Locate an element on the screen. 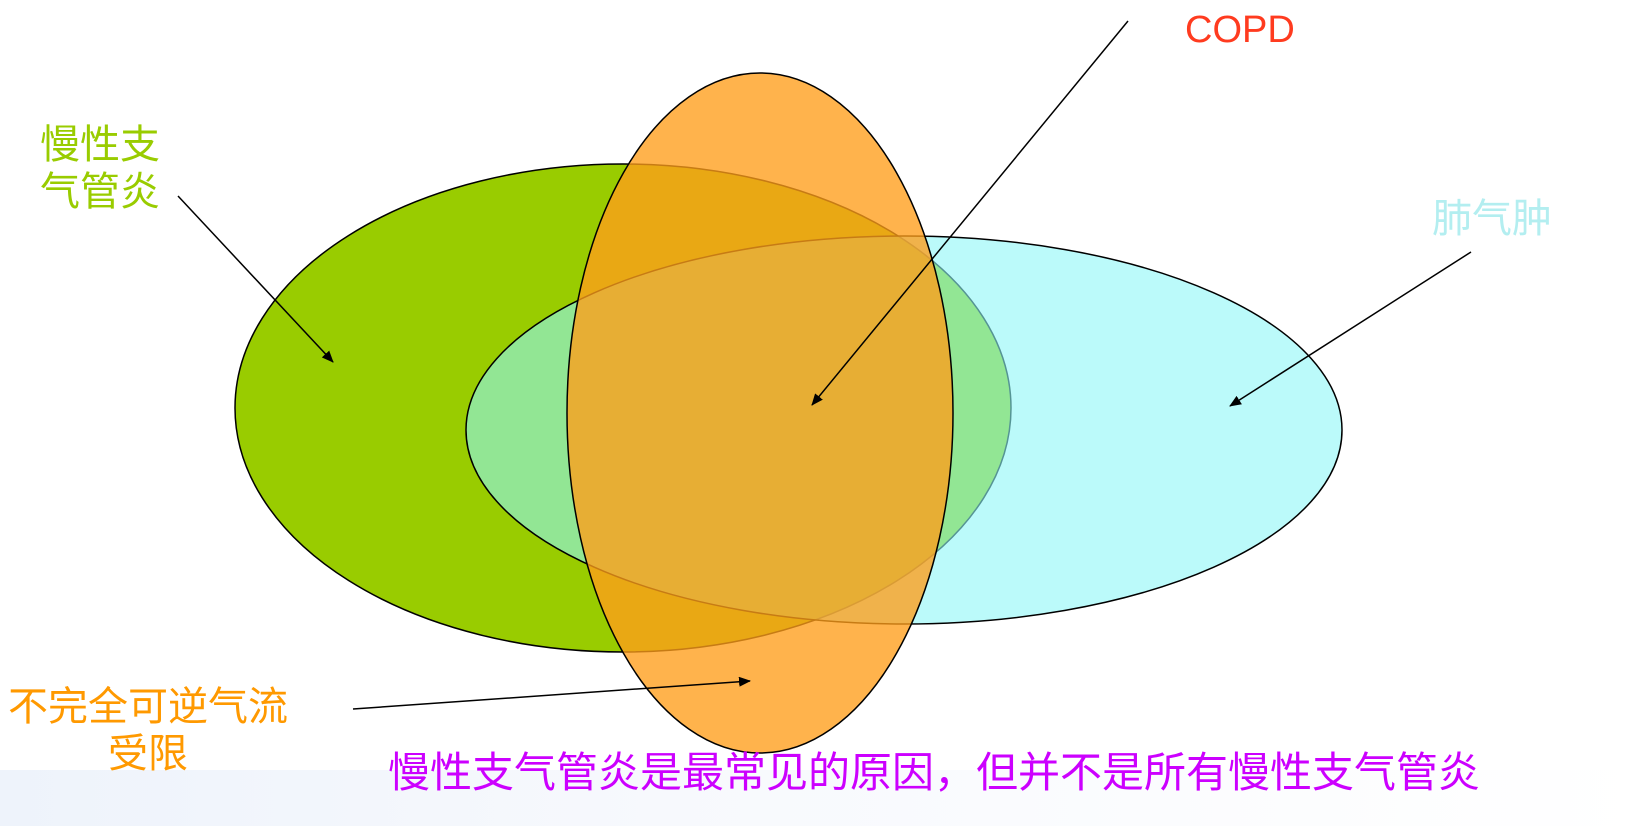 The height and width of the screenshot is (826, 1649). airflow-limitation-arrow is located at coordinates (551, 693).